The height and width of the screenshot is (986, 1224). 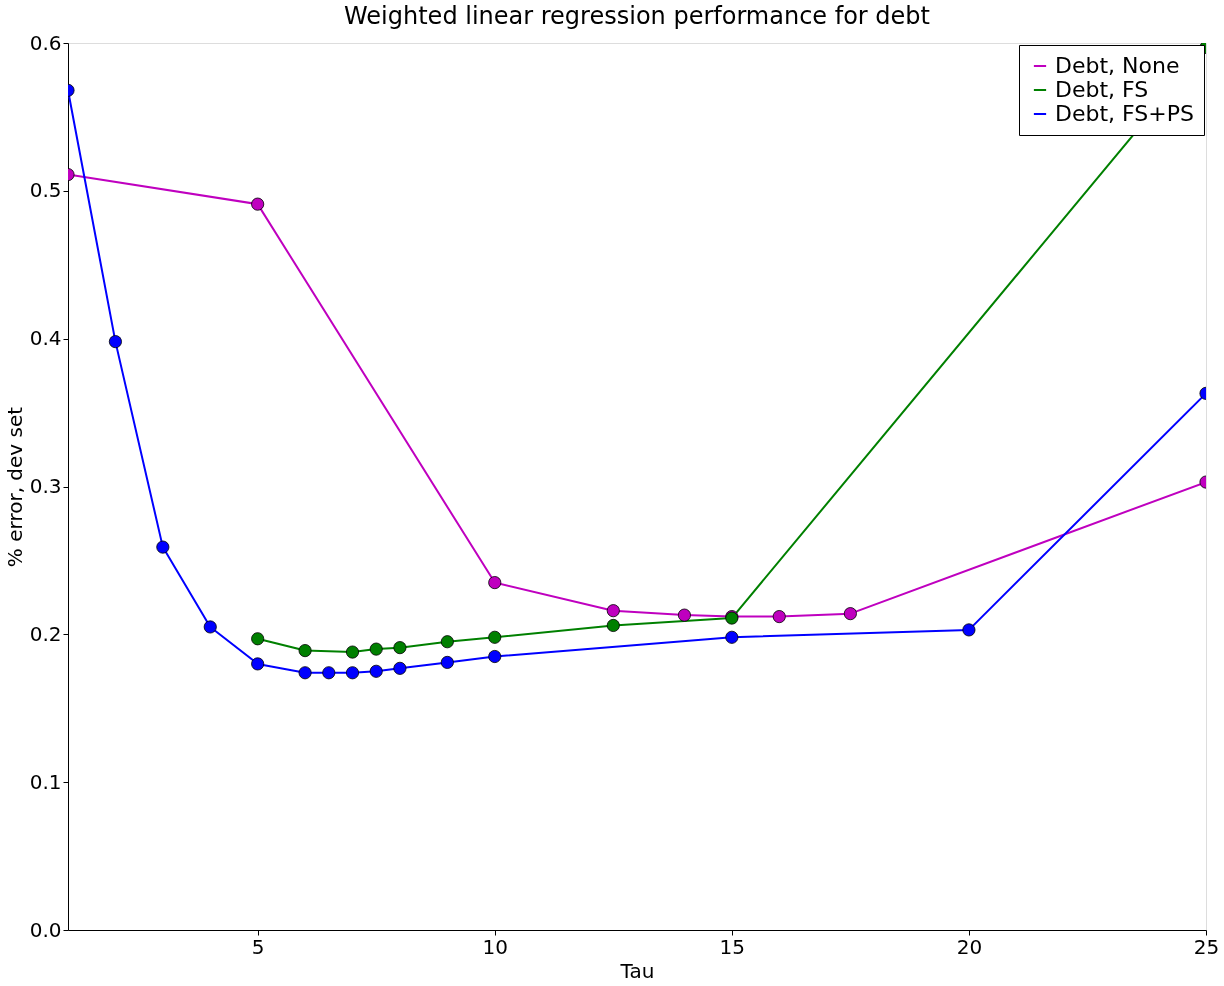 What do you see at coordinates (45, 929) in the screenshot?
I see `y-tick-label: 0.0` at bounding box center [45, 929].